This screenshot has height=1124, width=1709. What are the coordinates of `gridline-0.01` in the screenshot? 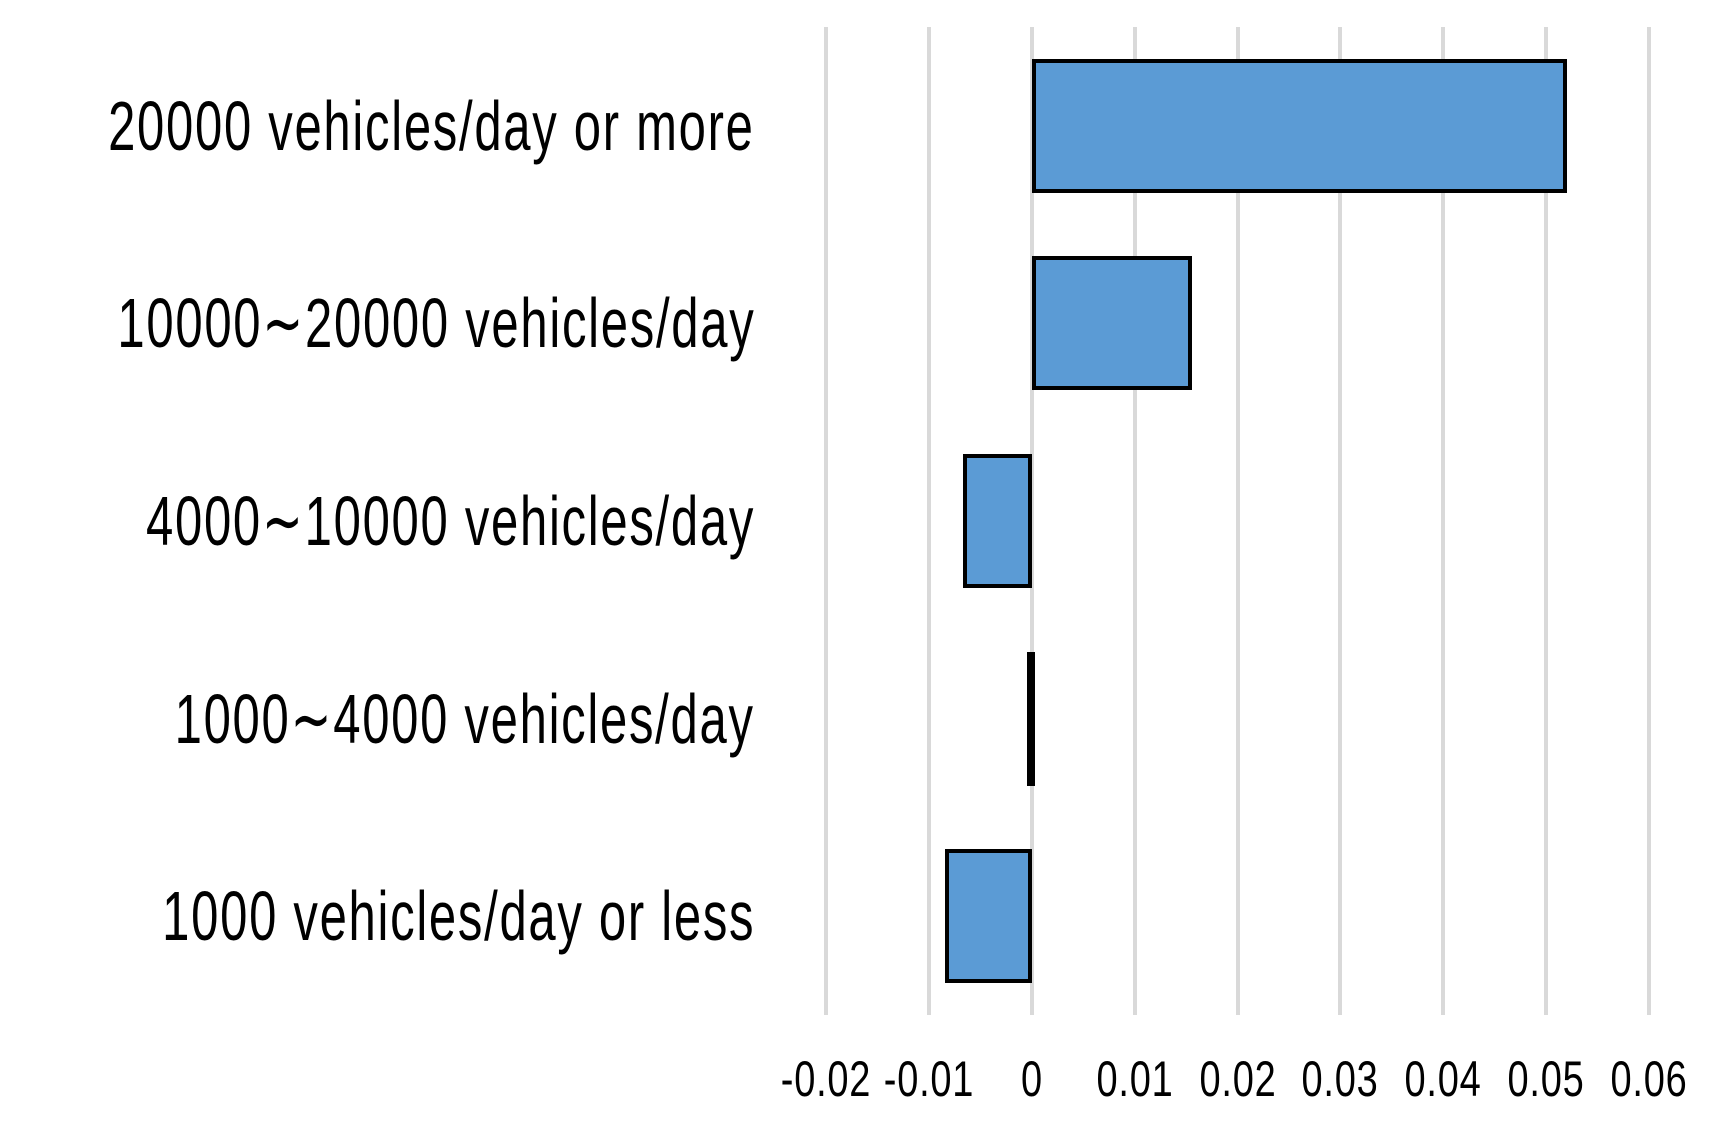 It's located at (1134, 521).